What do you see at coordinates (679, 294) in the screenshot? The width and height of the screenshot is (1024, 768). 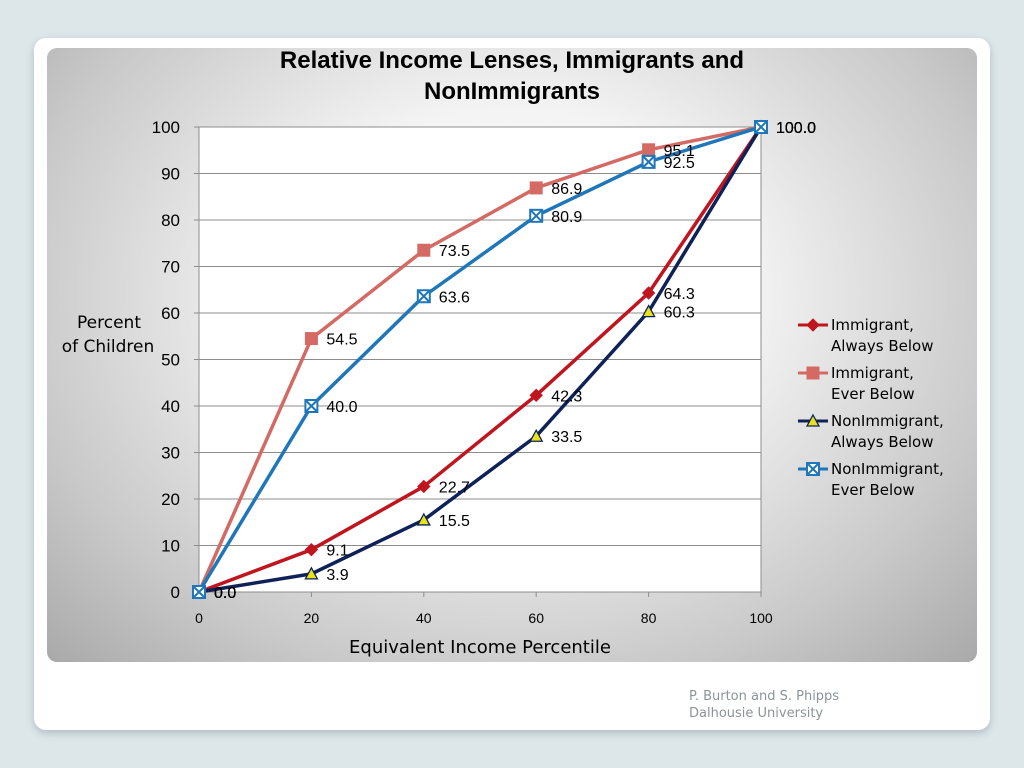 I see `data-label: 64.3` at bounding box center [679, 294].